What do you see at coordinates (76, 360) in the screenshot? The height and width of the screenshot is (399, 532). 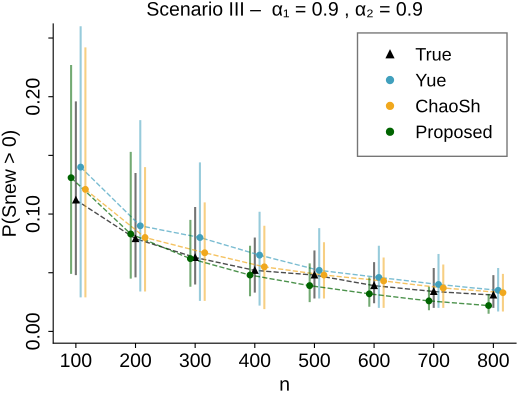 I see `x-tick-label: 100` at bounding box center [76, 360].